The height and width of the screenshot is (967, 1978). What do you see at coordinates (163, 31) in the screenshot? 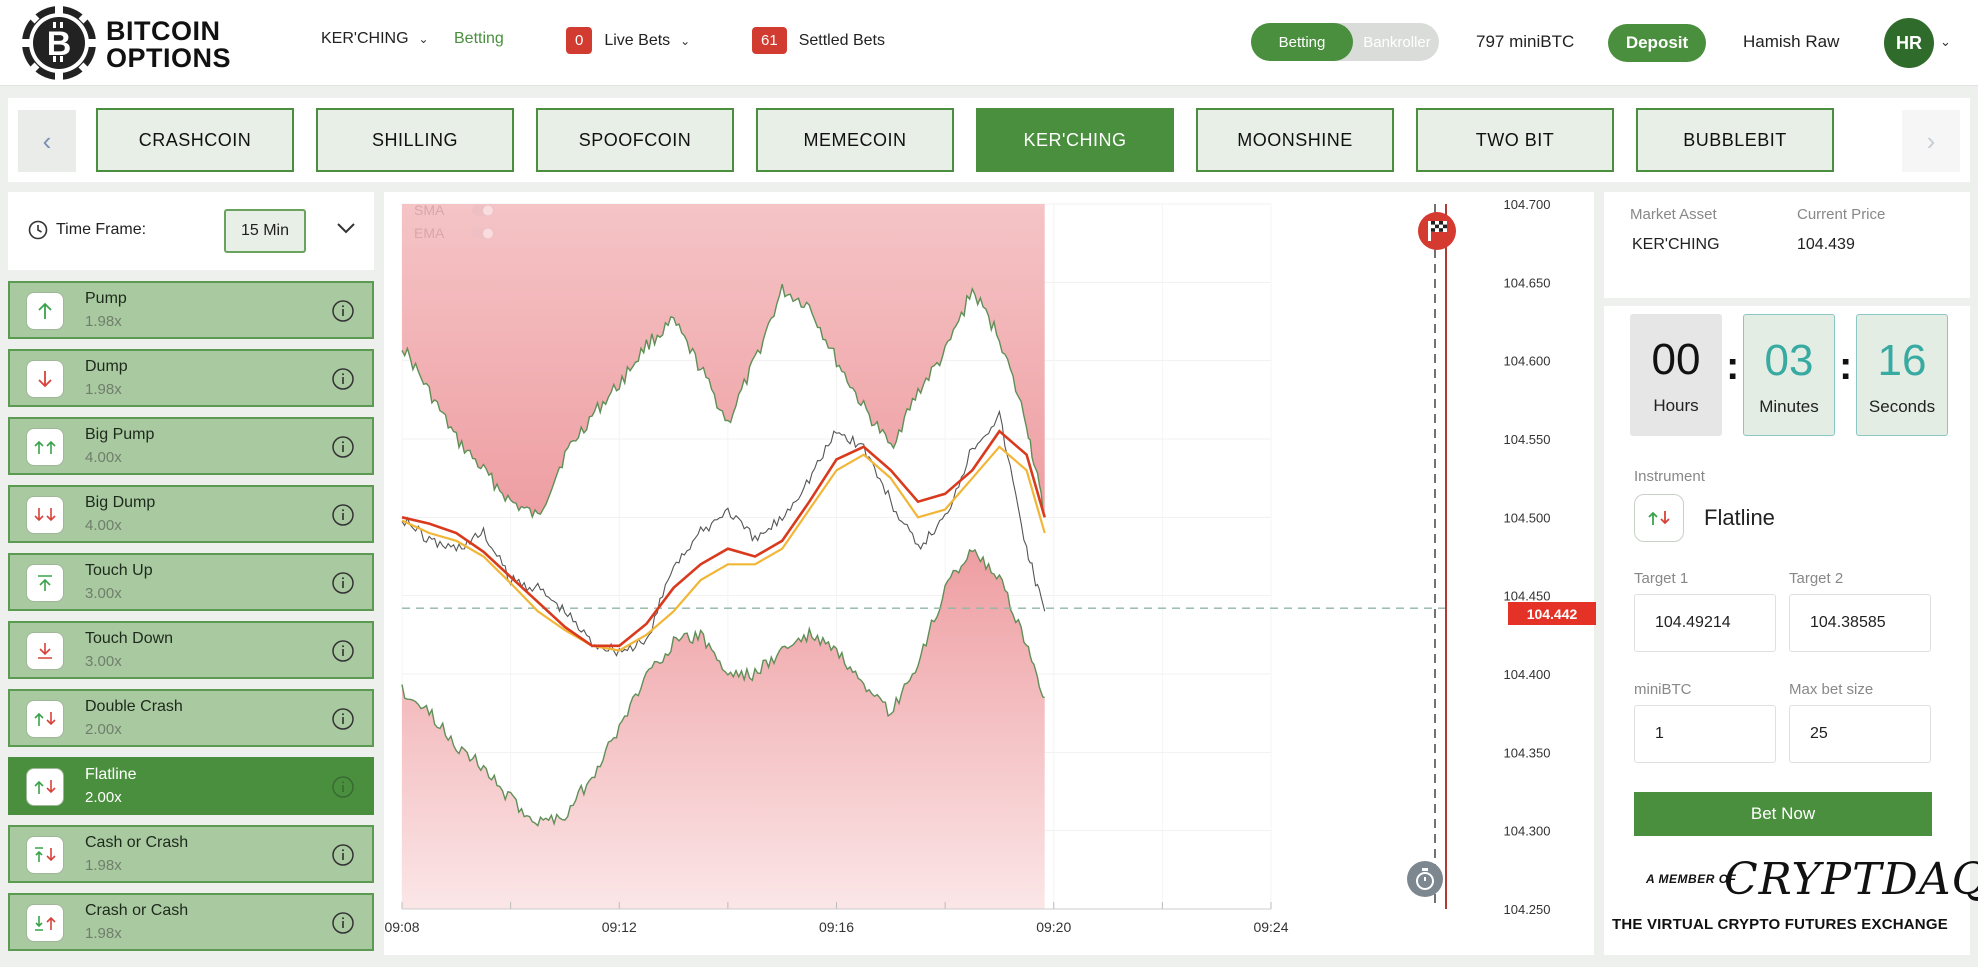
I see `brand-line-1: BITCOIN` at bounding box center [163, 31].